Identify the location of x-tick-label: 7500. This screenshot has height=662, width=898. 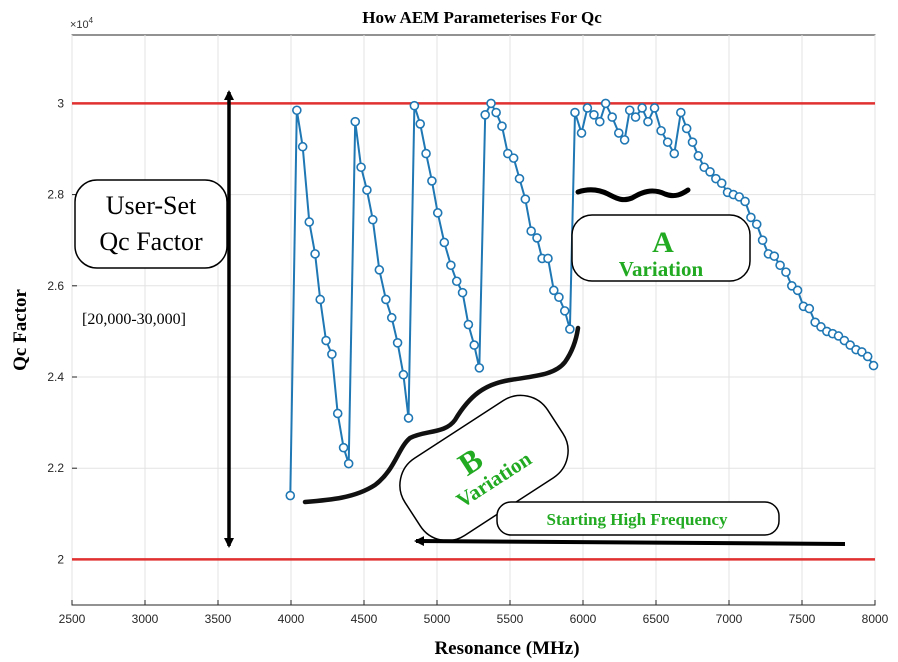
(802, 619).